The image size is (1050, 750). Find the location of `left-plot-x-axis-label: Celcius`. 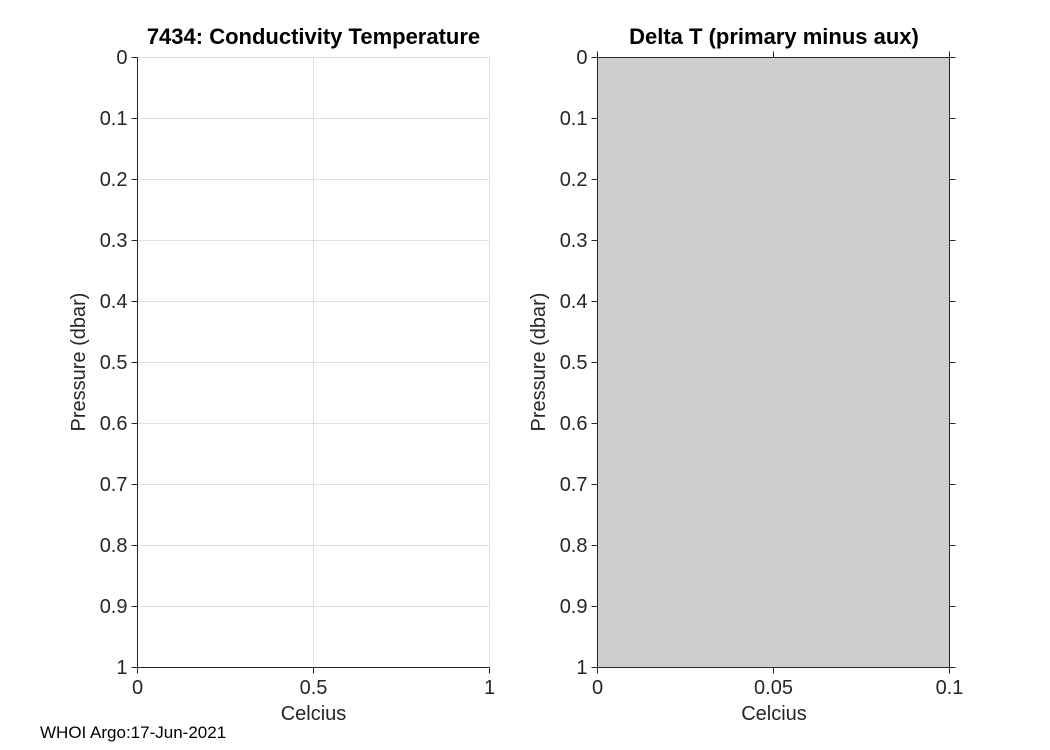

left-plot-x-axis-label: Celcius is located at coordinates (313, 714).